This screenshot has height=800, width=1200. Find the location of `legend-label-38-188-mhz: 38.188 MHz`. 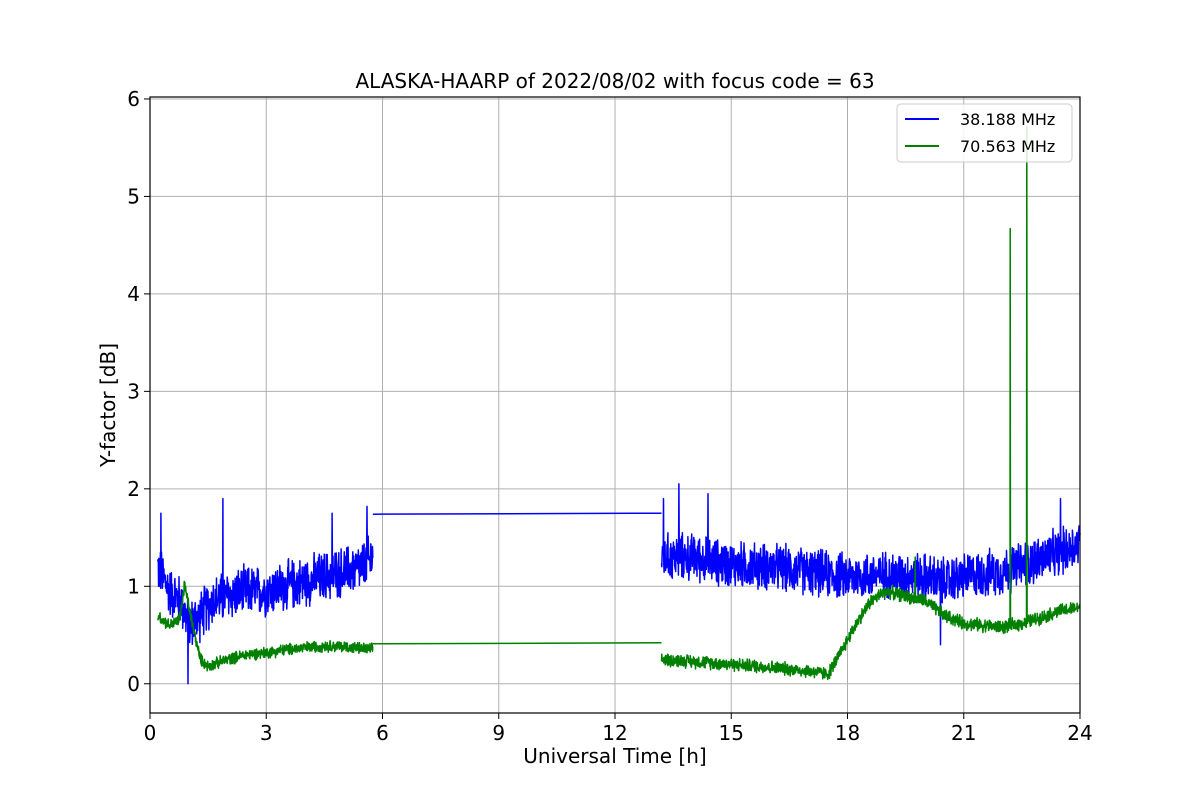

legend-label-38-188-mhz: 38.188 MHz is located at coordinates (1007, 119).